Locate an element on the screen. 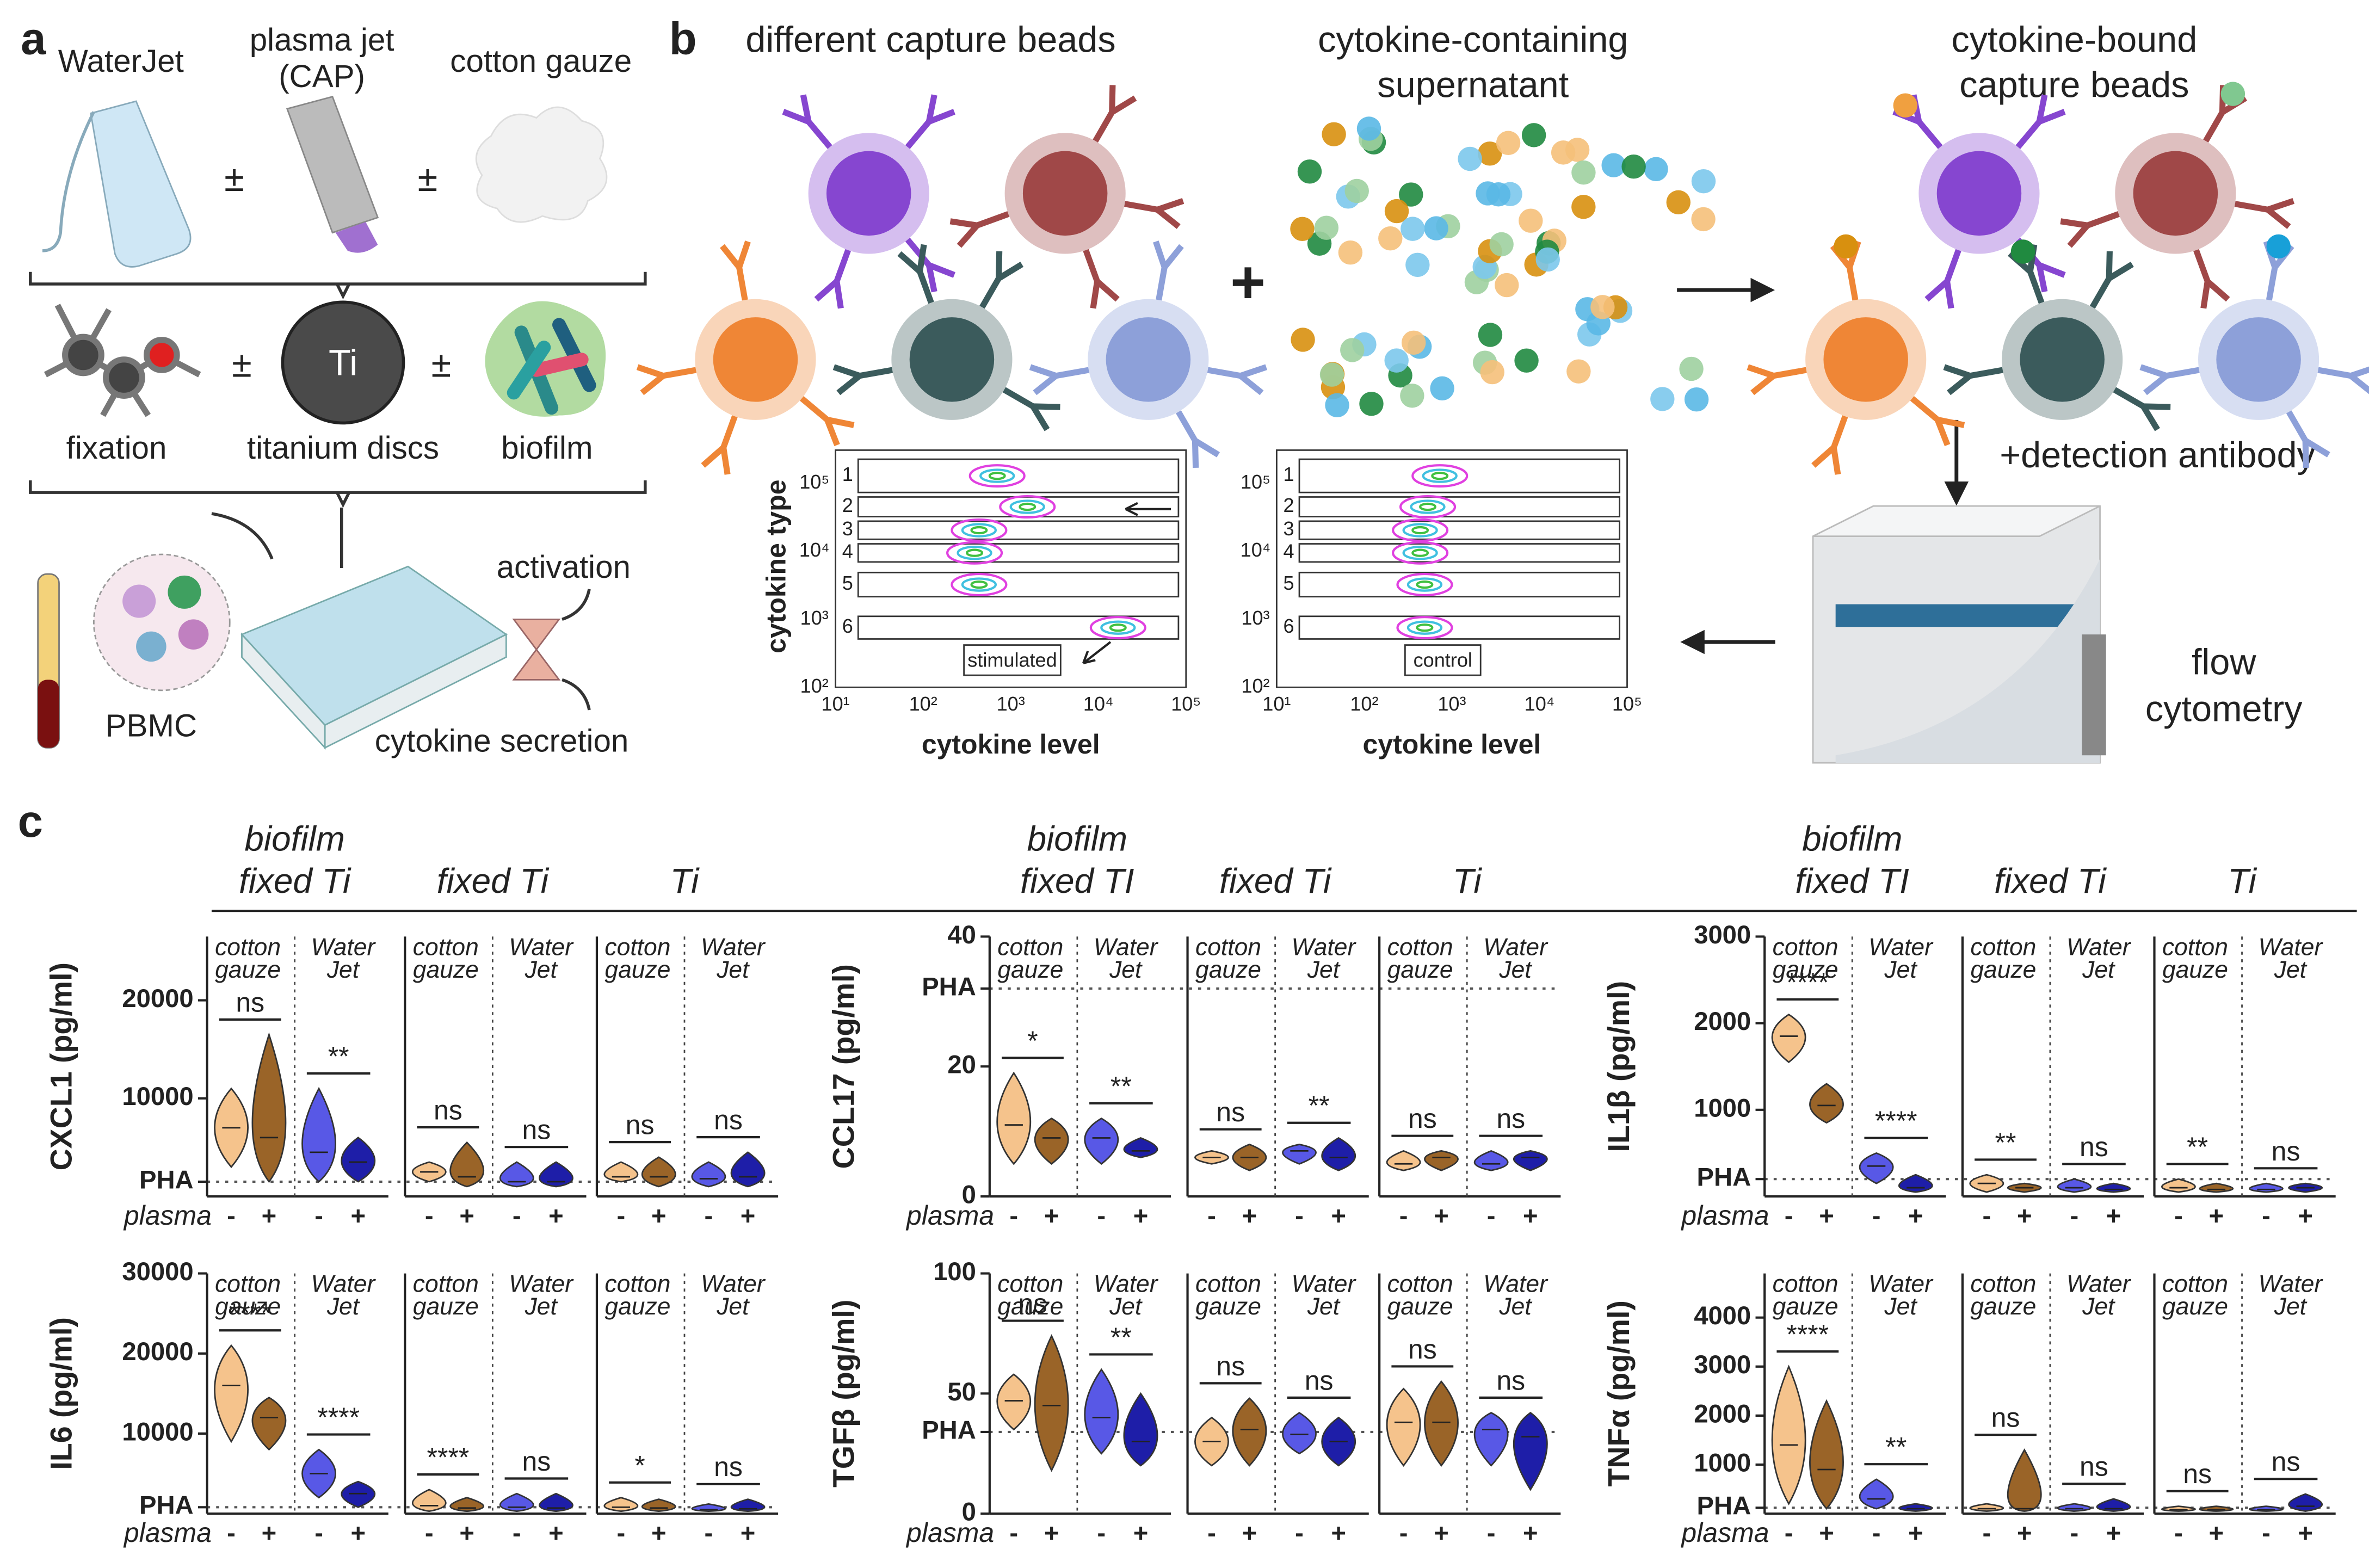  cytokine-band is located at coordinates (1019, 584).